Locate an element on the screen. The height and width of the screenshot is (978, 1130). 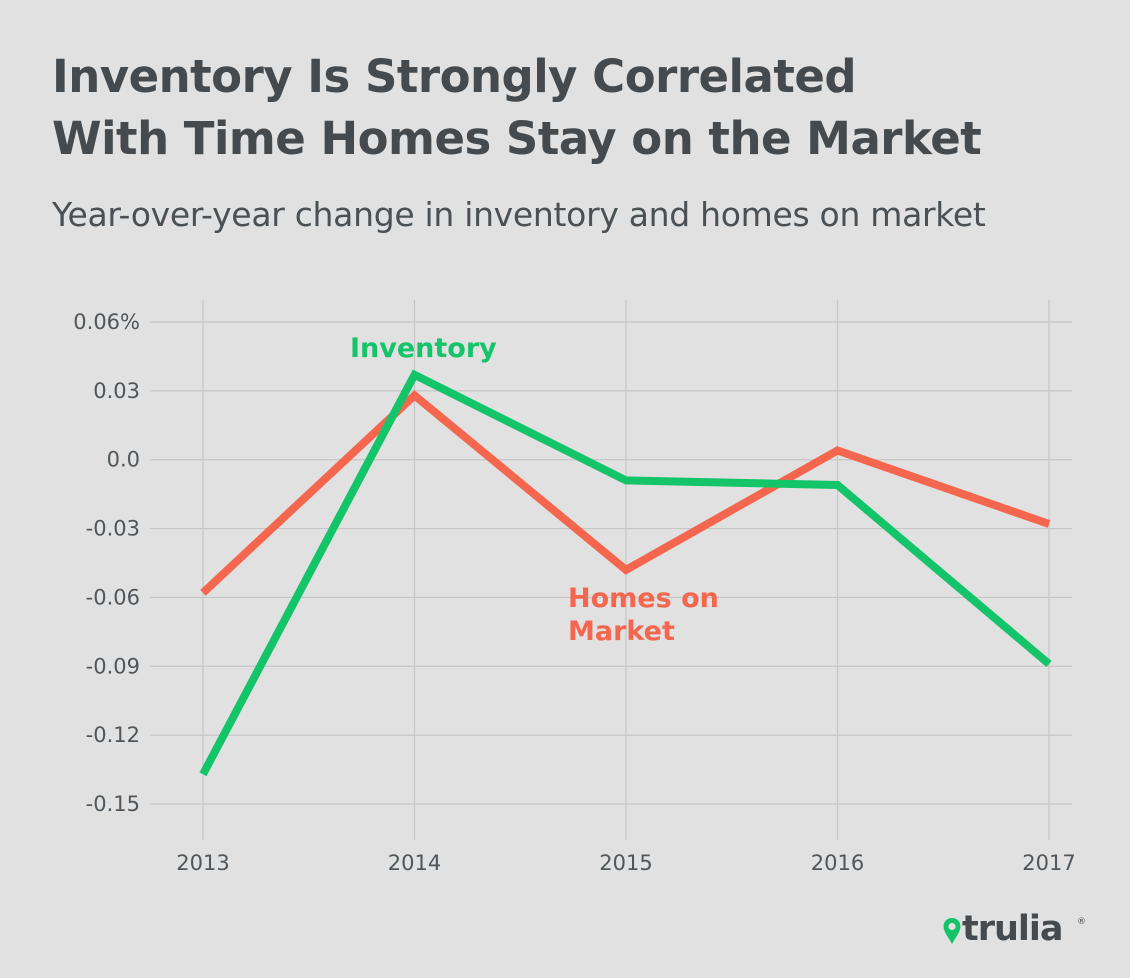
x-tick-label: 2017 is located at coordinates (1048, 863).